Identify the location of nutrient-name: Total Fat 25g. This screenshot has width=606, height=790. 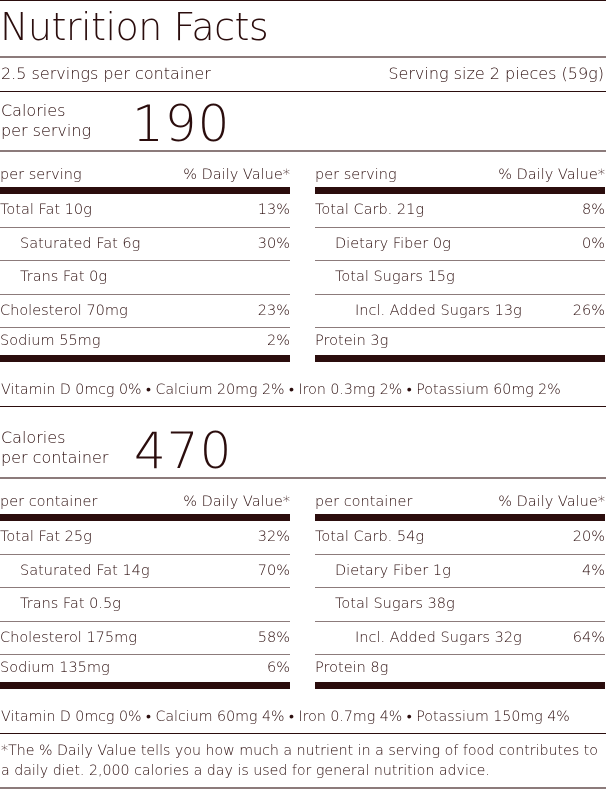
(46, 537).